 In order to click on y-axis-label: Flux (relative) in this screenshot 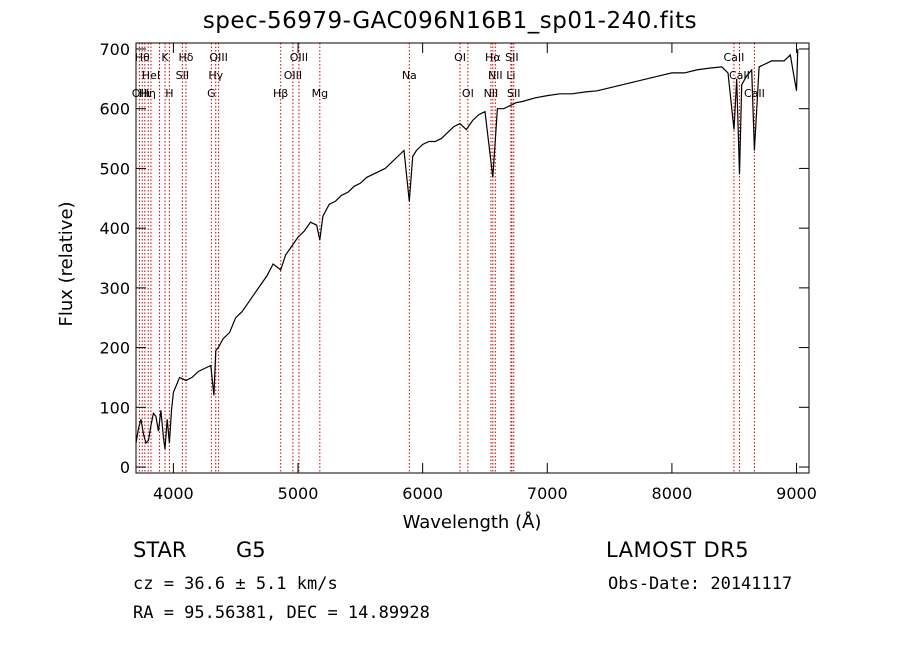, I will do `click(66, 263)`.